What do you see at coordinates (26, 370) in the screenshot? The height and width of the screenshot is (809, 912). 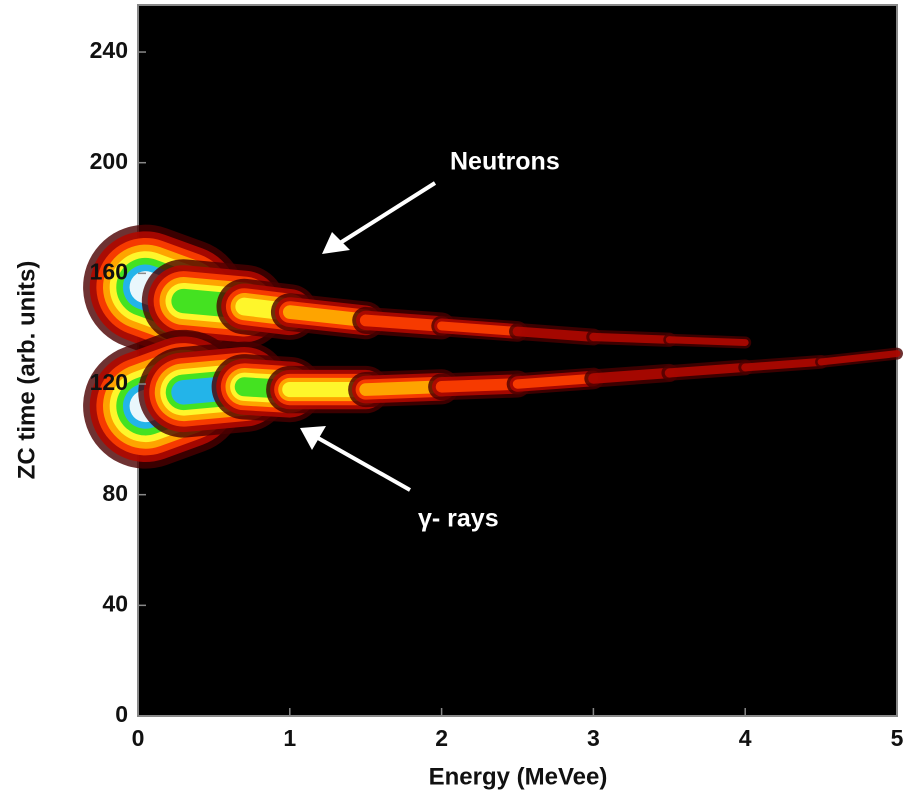 I see `y-axis-label: ZC time (arb. units)` at bounding box center [26, 370].